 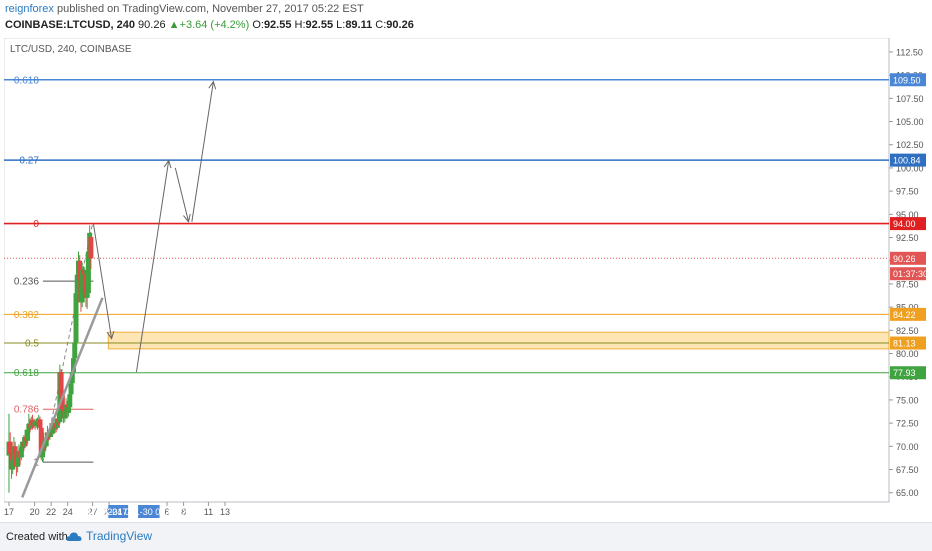 I want to click on y-tick-label: 112.50, so click(x=909, y=52).